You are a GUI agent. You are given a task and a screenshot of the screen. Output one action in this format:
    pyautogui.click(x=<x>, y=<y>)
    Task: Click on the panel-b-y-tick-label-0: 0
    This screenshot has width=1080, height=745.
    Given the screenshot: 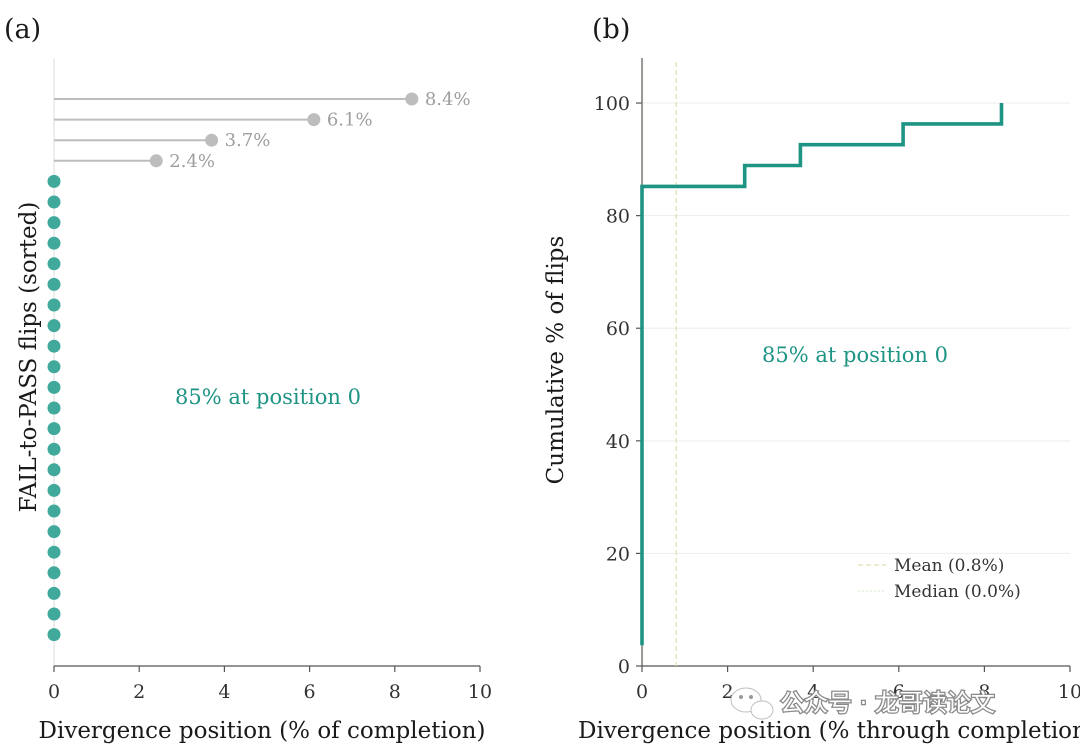 What is the action you would take?
    pyautogui.click(x=624, y=667)
    